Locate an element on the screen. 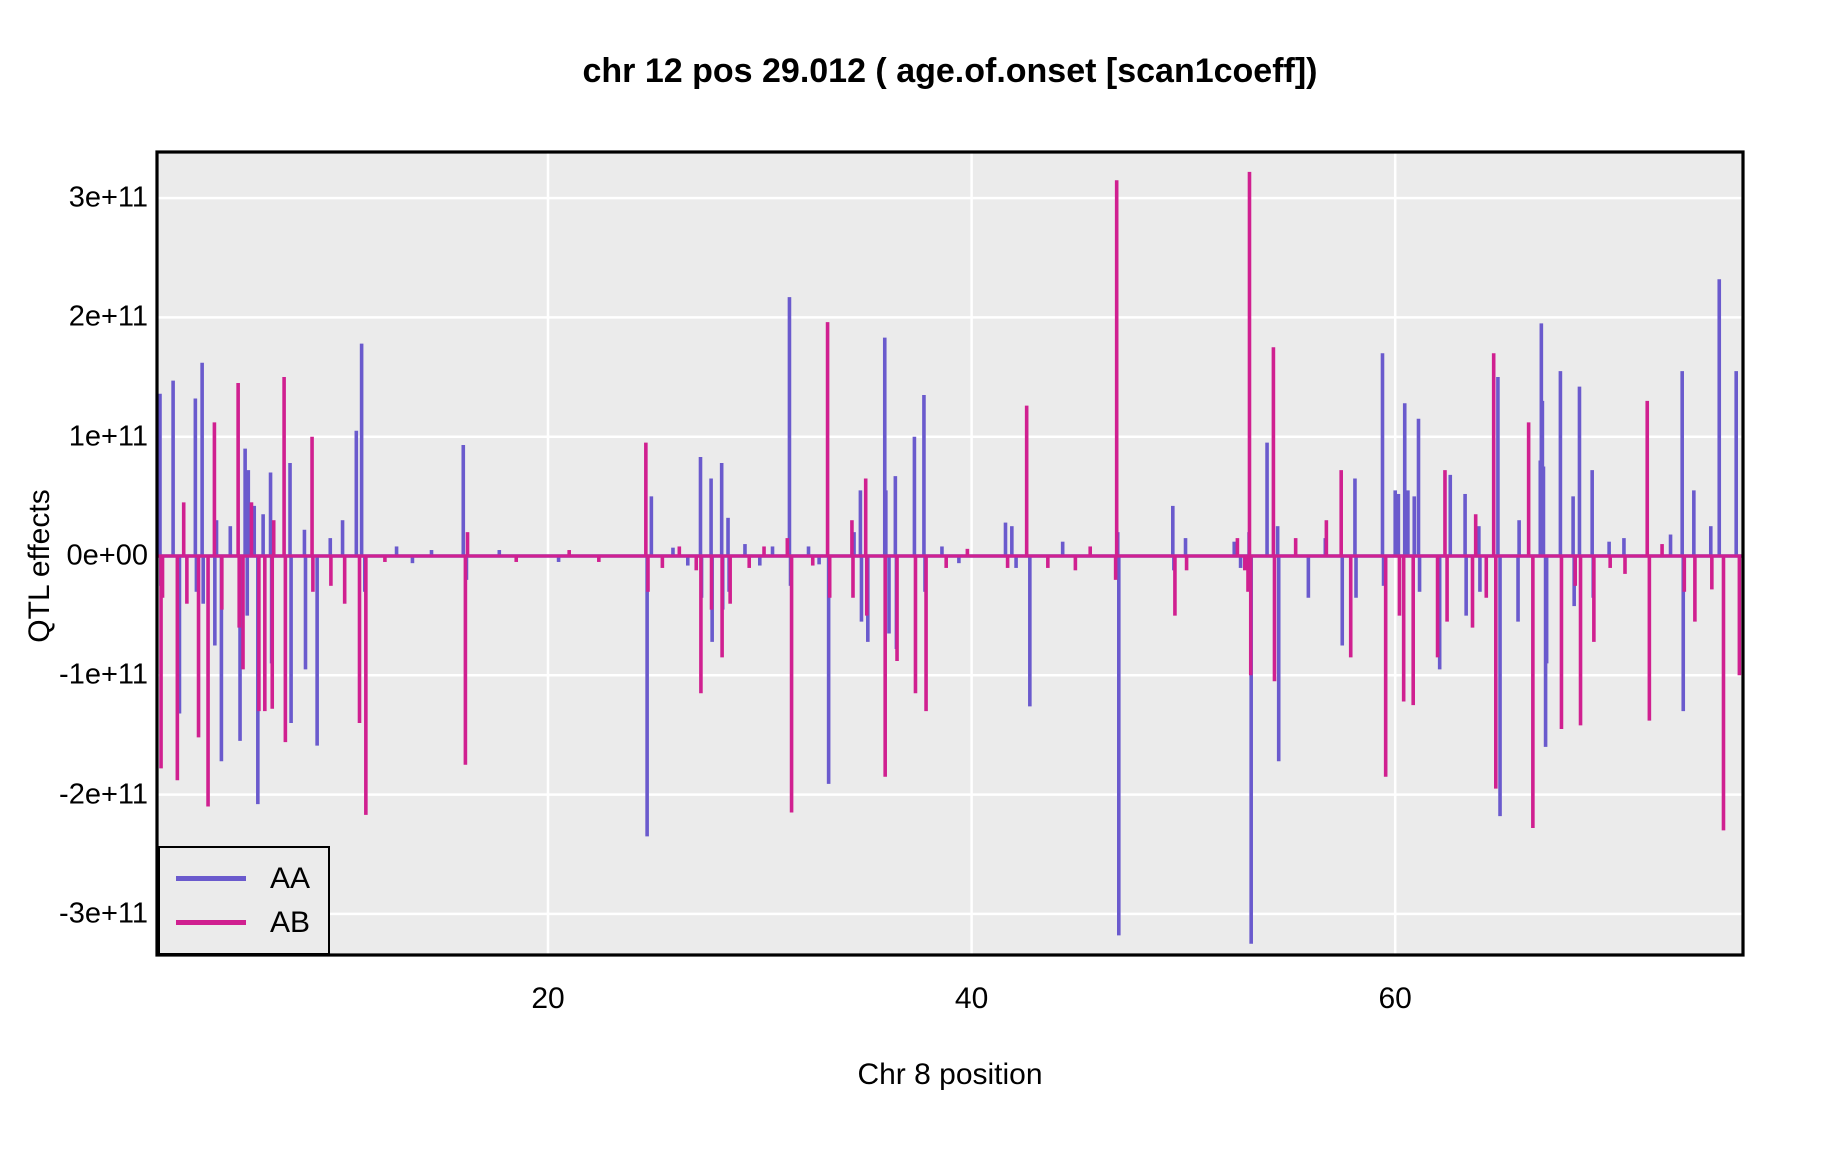 The image size is (1824, 1152). y-tick-label: 0e+00 is located at coordinates (107, 555).